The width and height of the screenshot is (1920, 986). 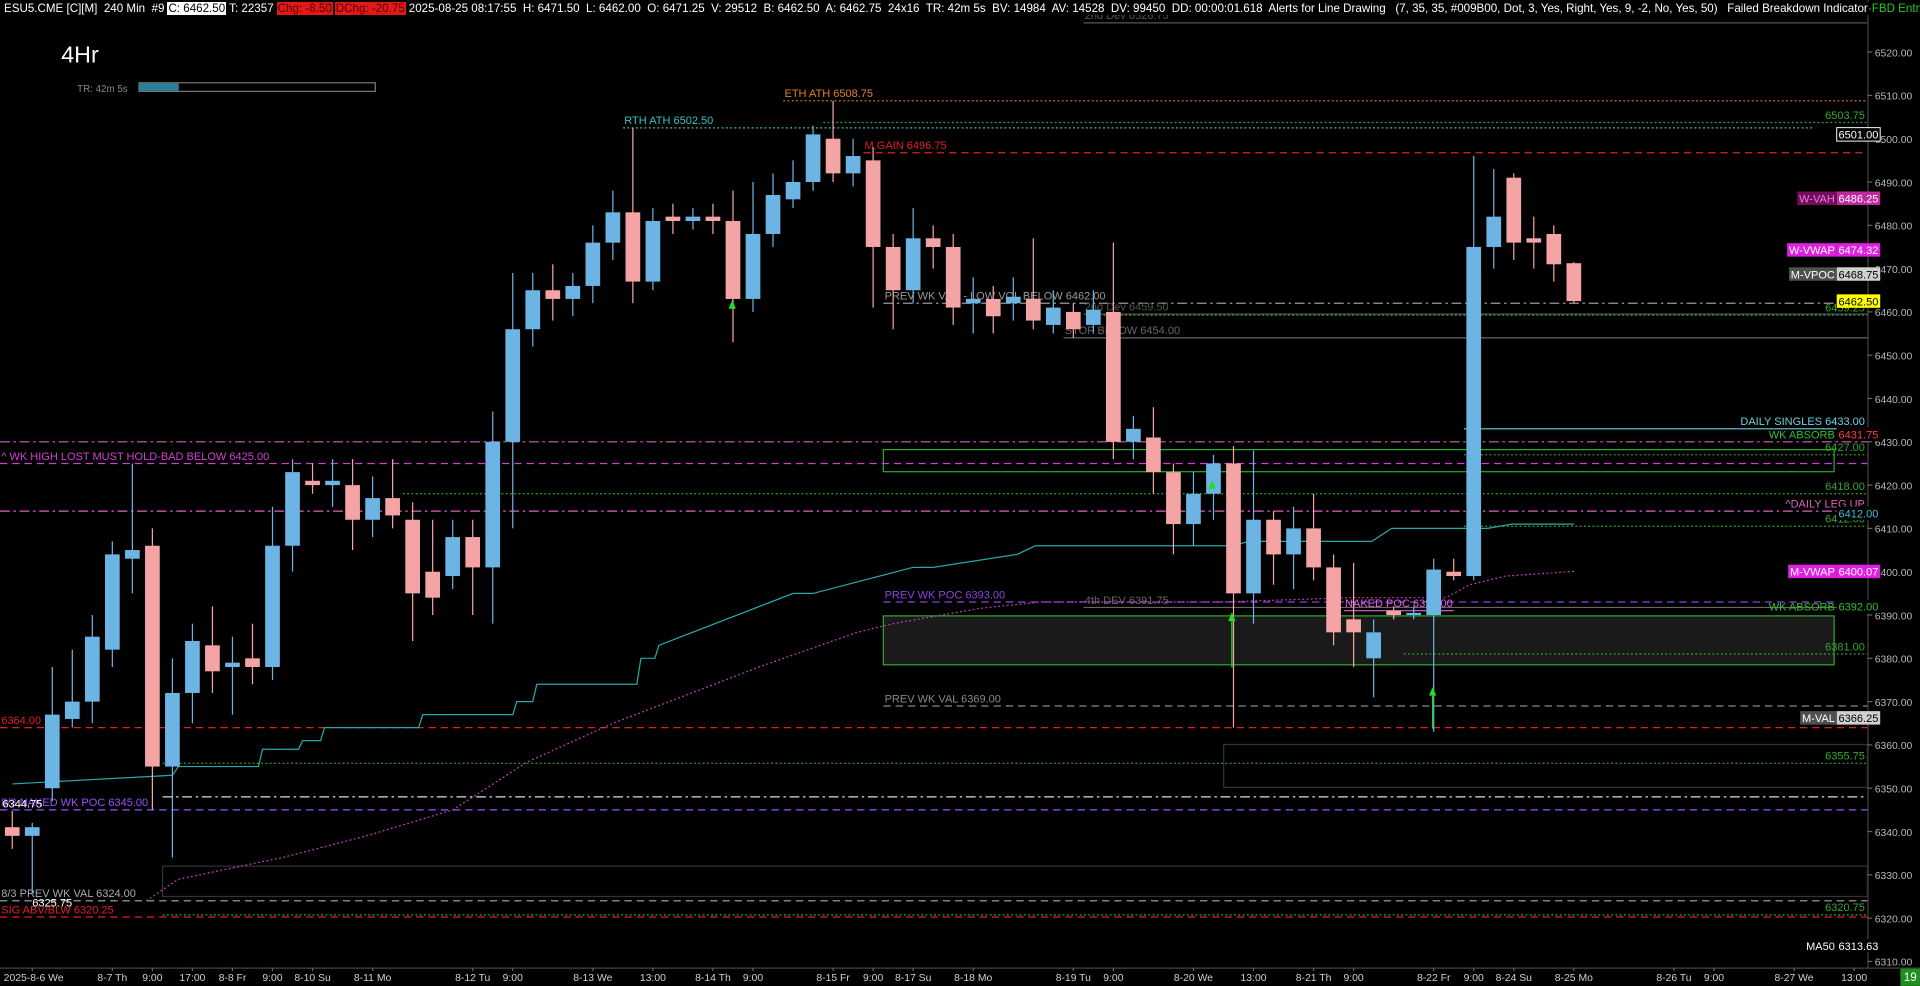 What do you see at coordinates (995, 297) in the screenshot?
I see `level-label: PREV WK VAH - LOW VOL BELOW 6462.00` at bounding box center [995, 297].